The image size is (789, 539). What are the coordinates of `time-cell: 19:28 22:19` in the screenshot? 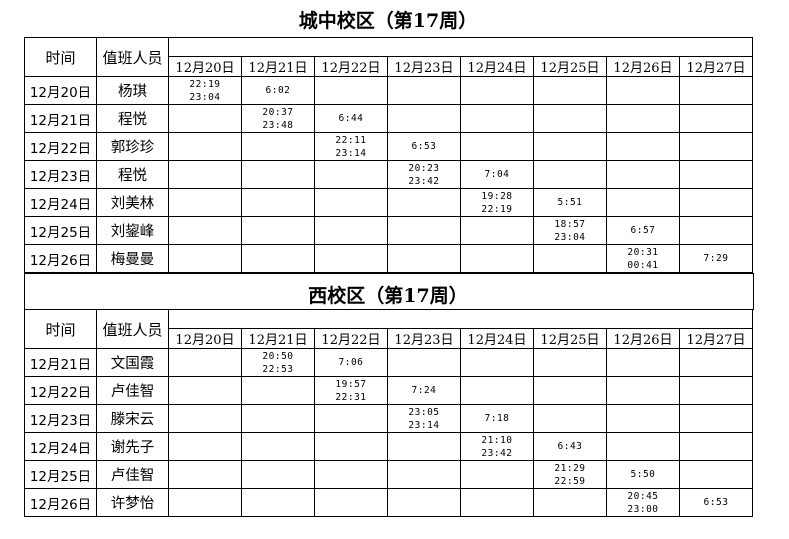 It's located at (496, 202).